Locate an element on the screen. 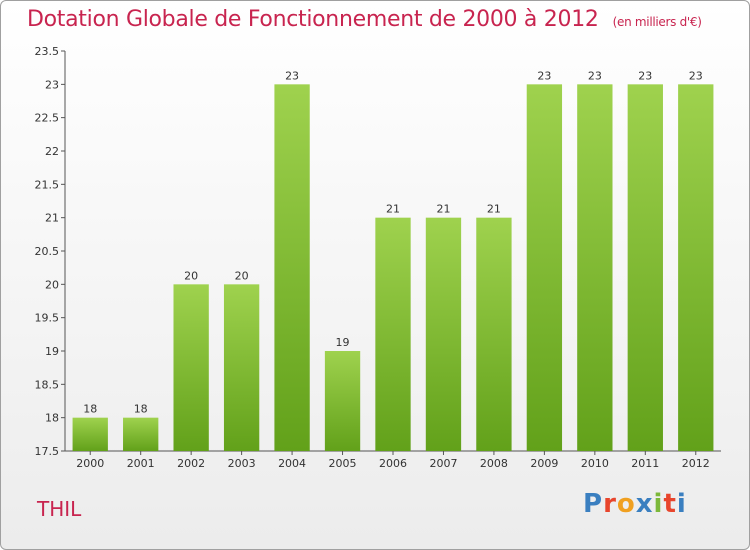 Image resolution: width=750 pixels, height=550 pixels. logo-letter: r is located at coordinates (610, 504).